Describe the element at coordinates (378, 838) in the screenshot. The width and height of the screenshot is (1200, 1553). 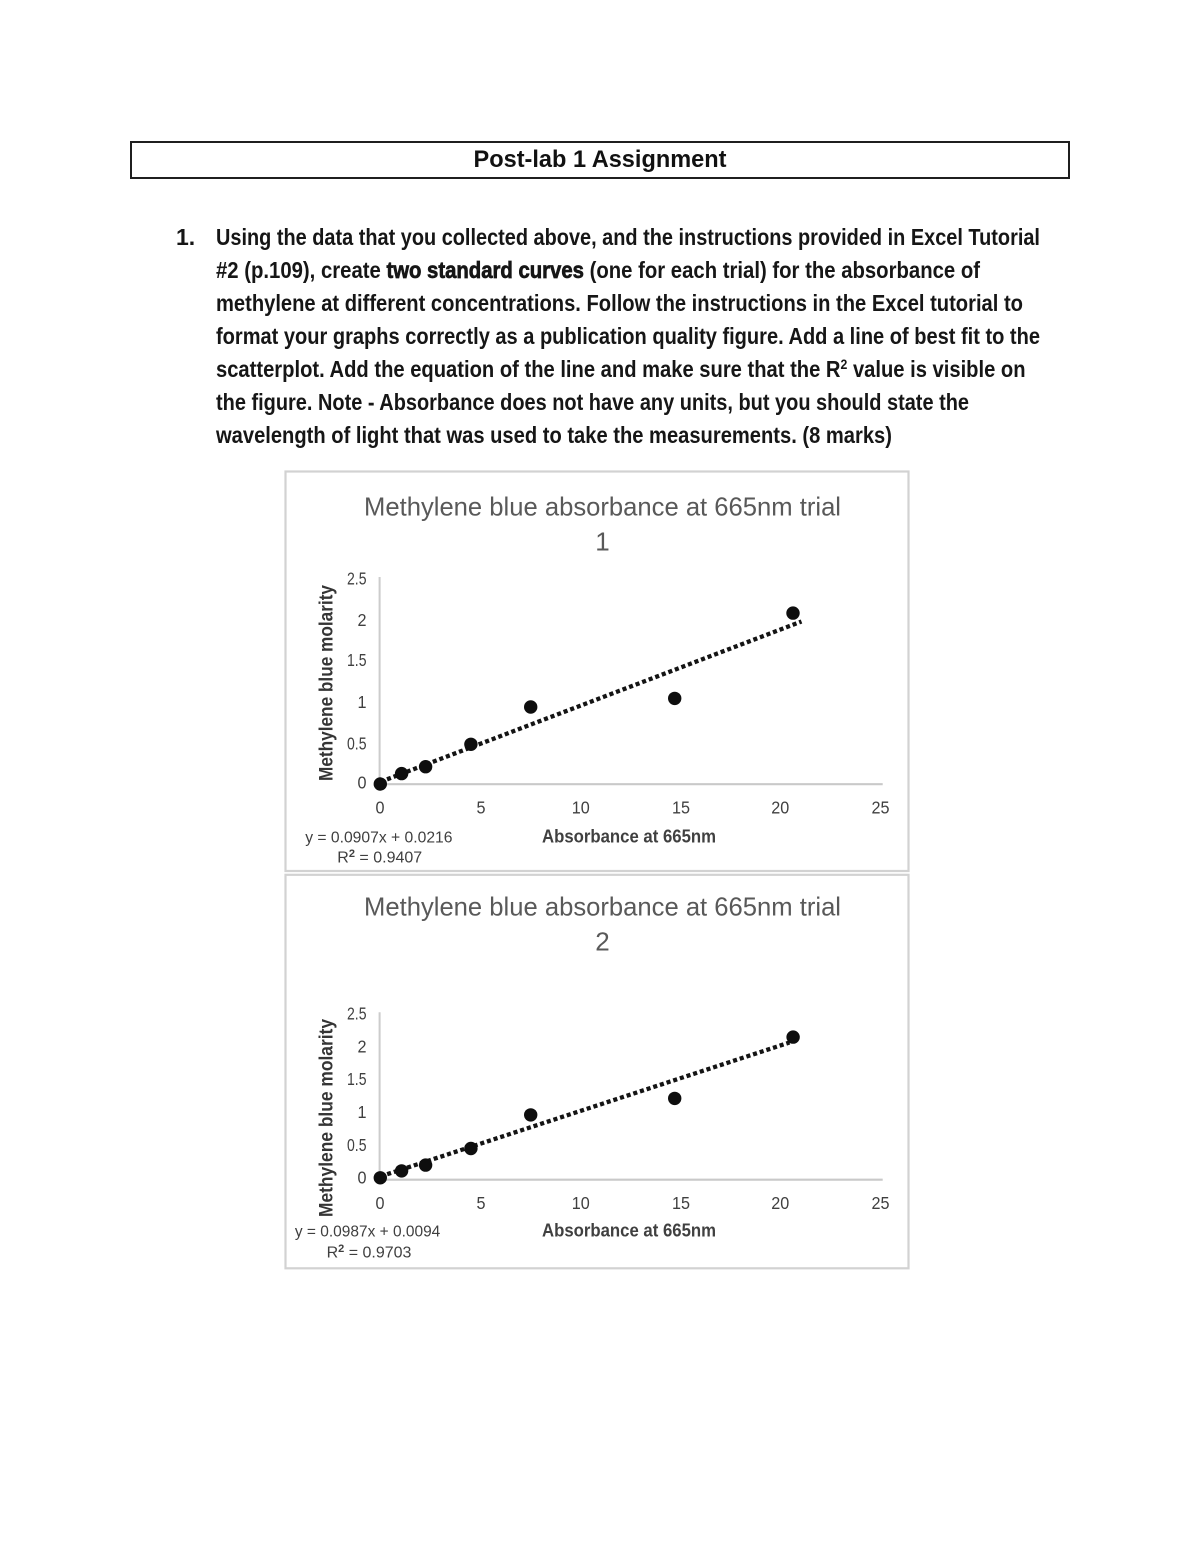
I see `svg-text: y = 0.0907x + 0.0216` at that location.